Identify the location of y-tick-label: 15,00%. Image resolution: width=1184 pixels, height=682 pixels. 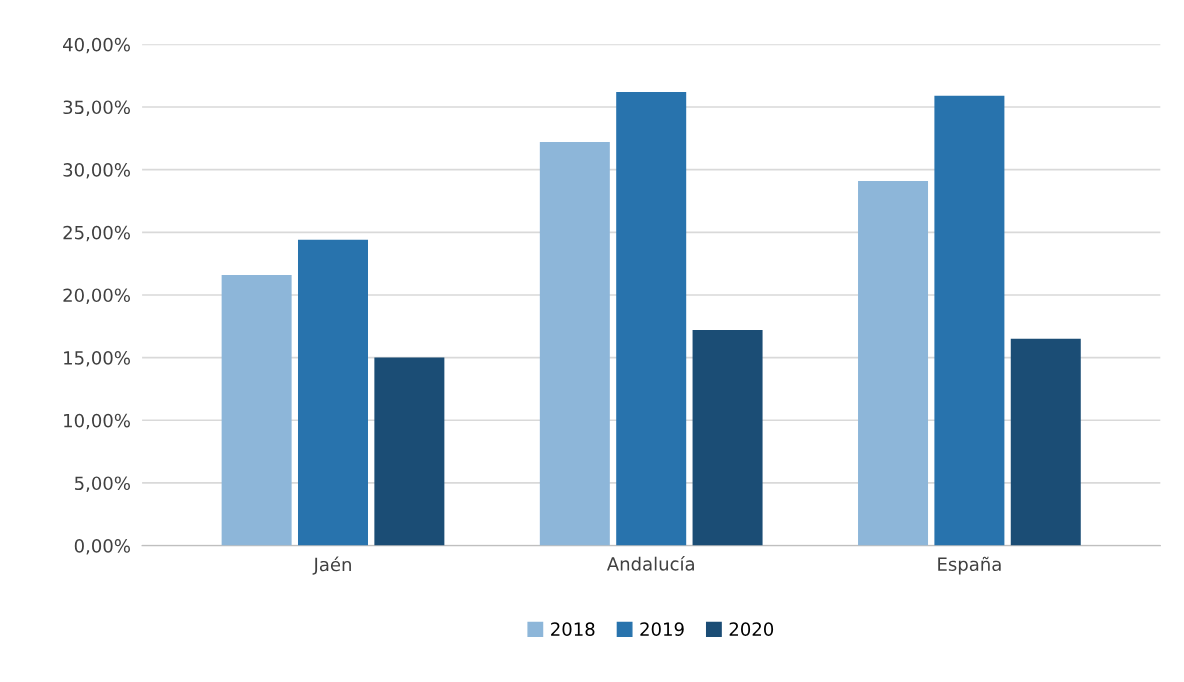
(97, 359).